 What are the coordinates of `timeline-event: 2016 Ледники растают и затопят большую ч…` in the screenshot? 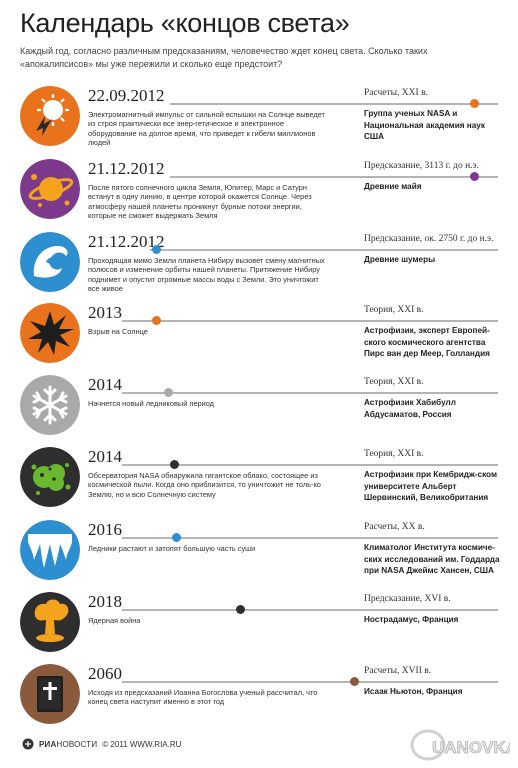 It's located at (259, 555).